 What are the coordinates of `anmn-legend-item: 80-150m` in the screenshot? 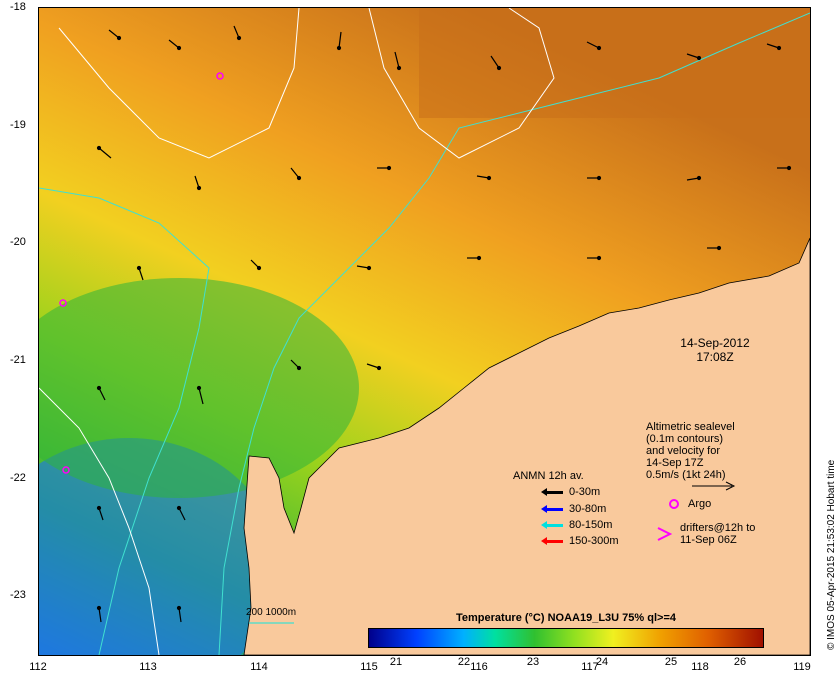 It's located at (577, 525).